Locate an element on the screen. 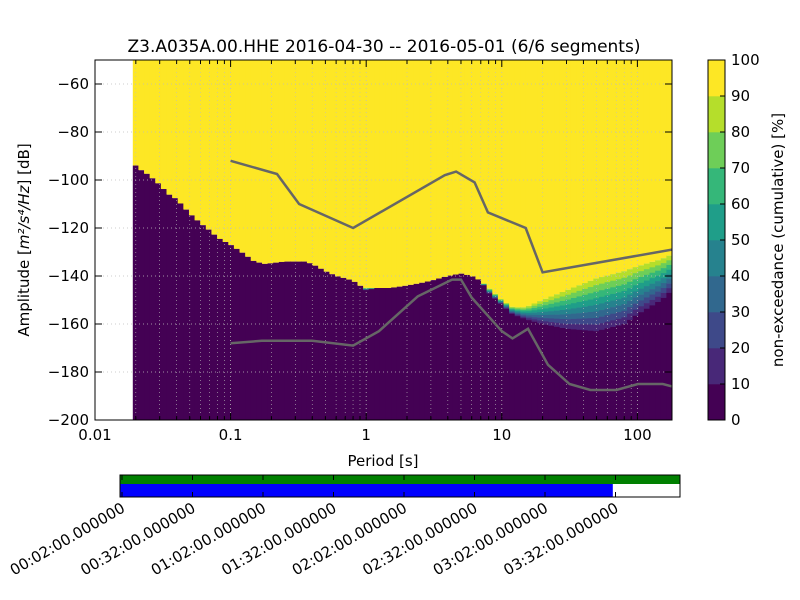 The width and height of the screenshot is (800, 600). time-bar-frame is located at coordinates (400, 486).